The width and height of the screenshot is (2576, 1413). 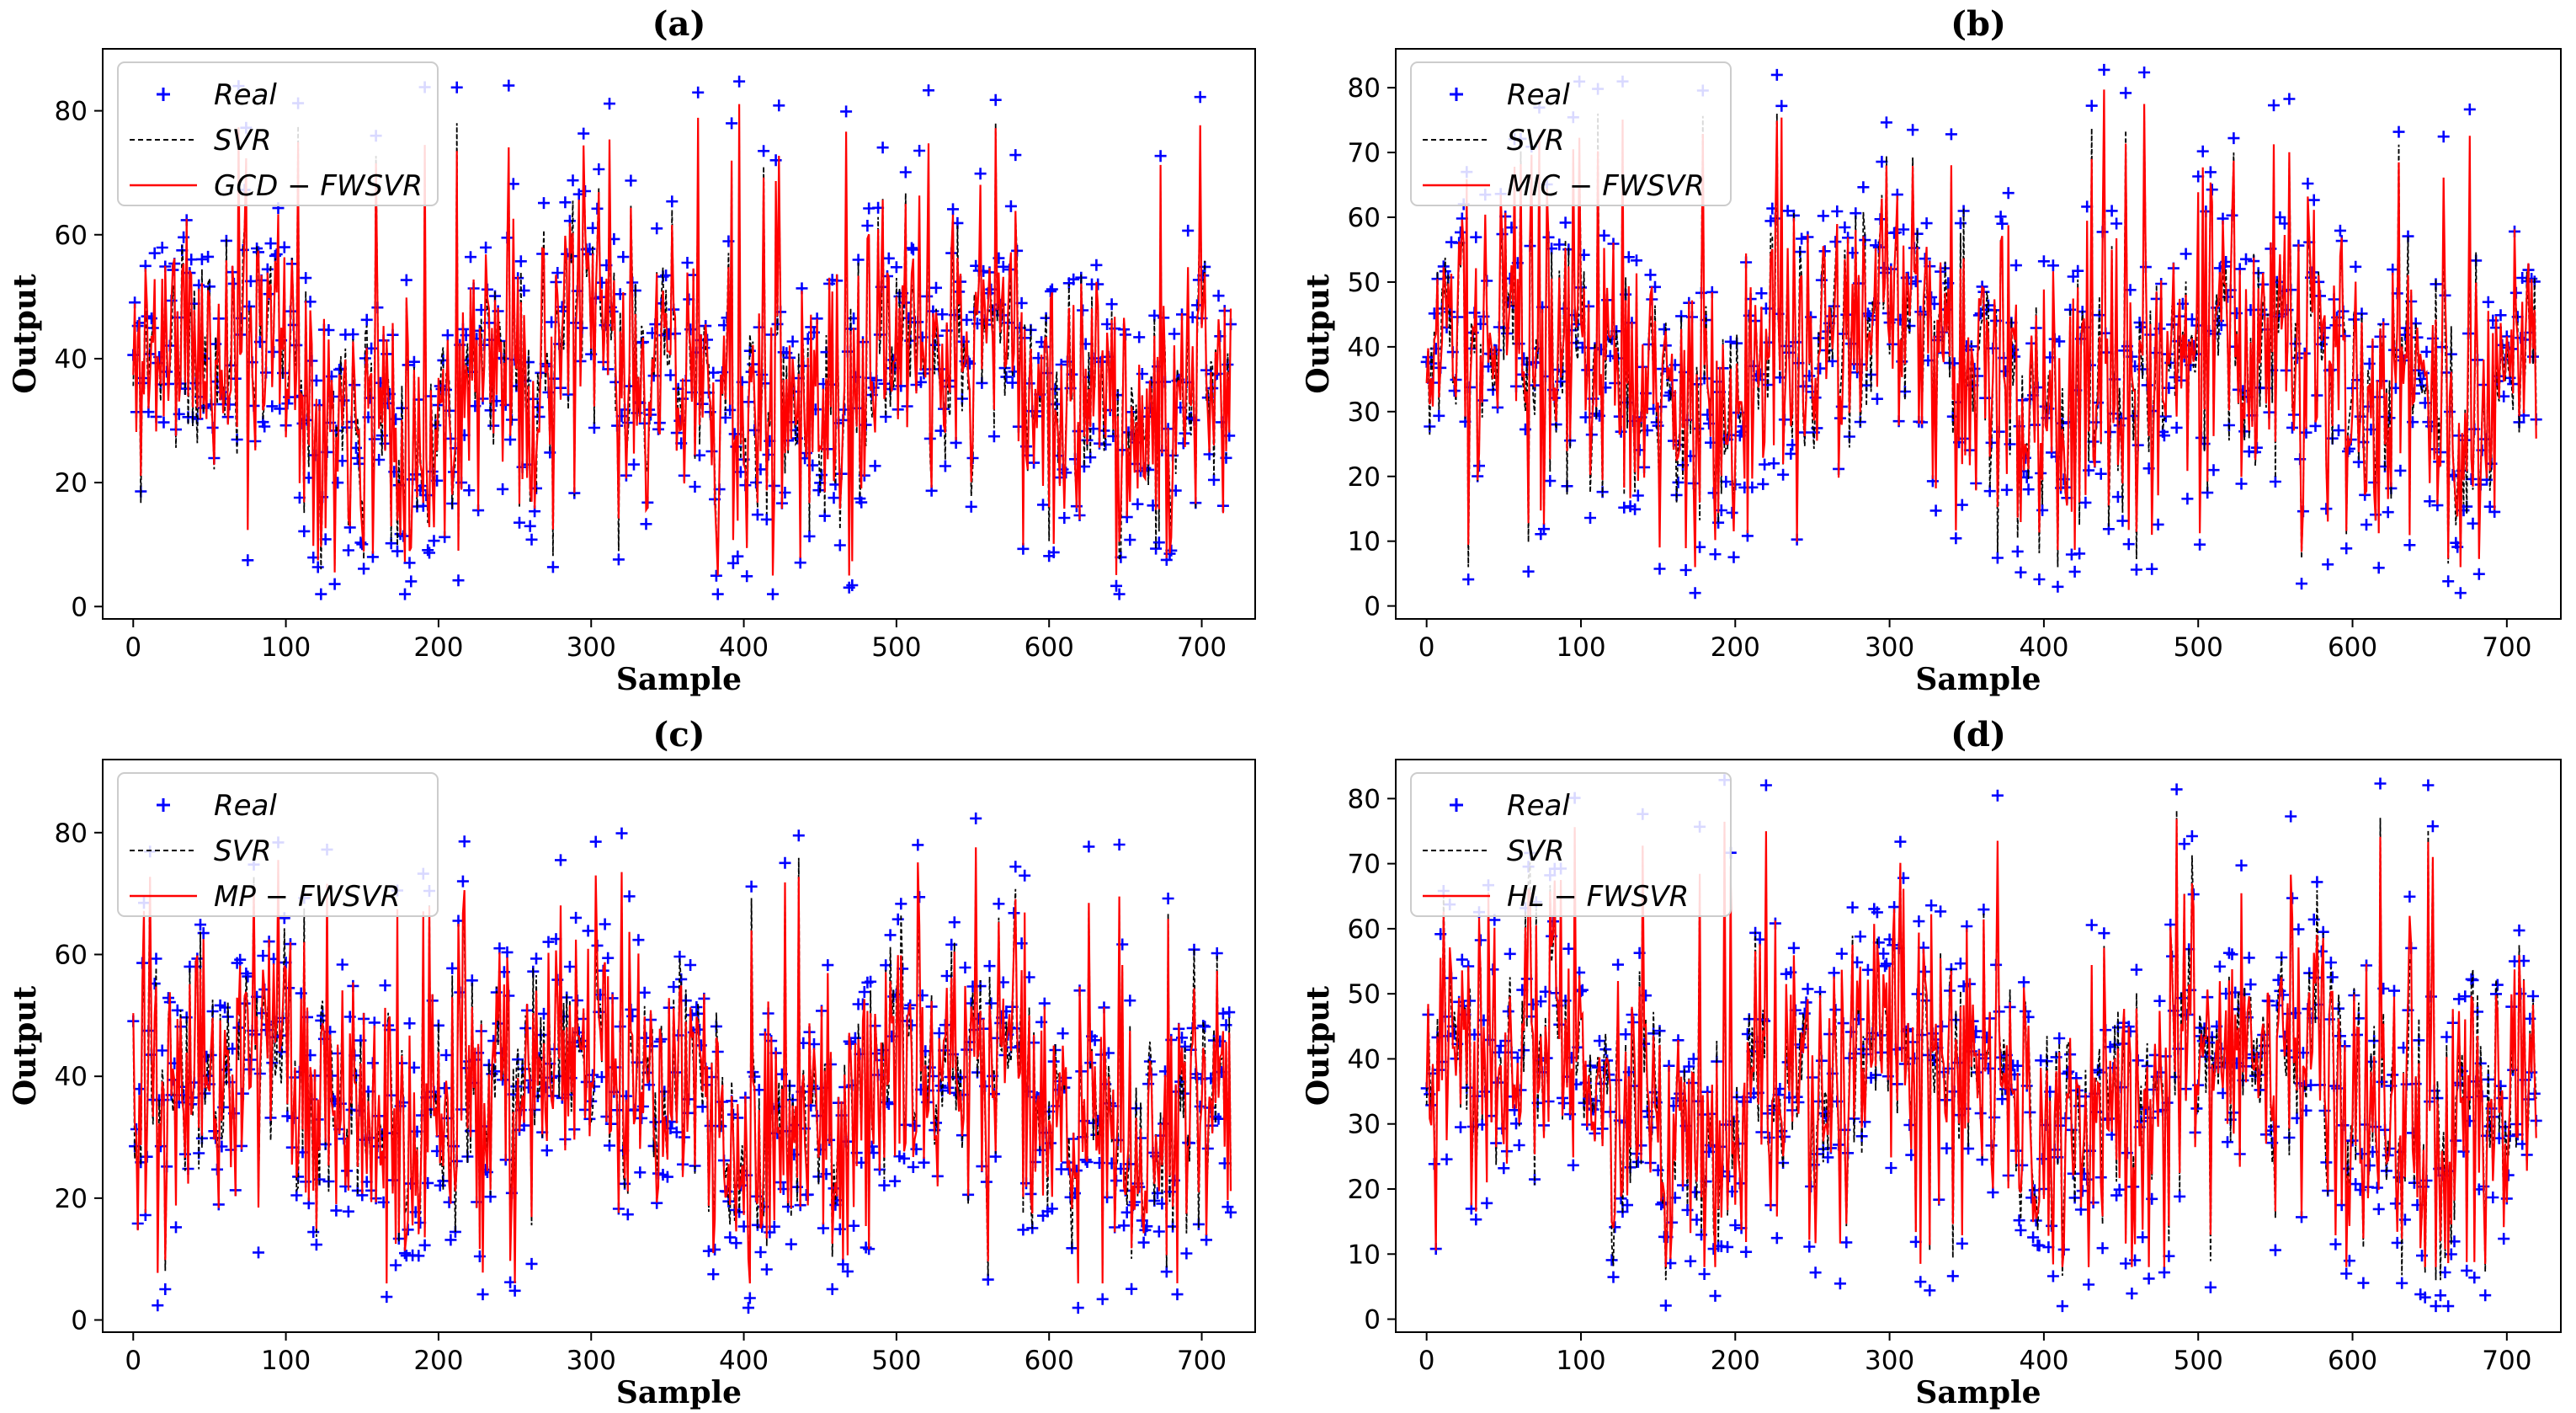 I want to click on legend: Real SVR GCD − FWSVR, so click(x=278, y=133).